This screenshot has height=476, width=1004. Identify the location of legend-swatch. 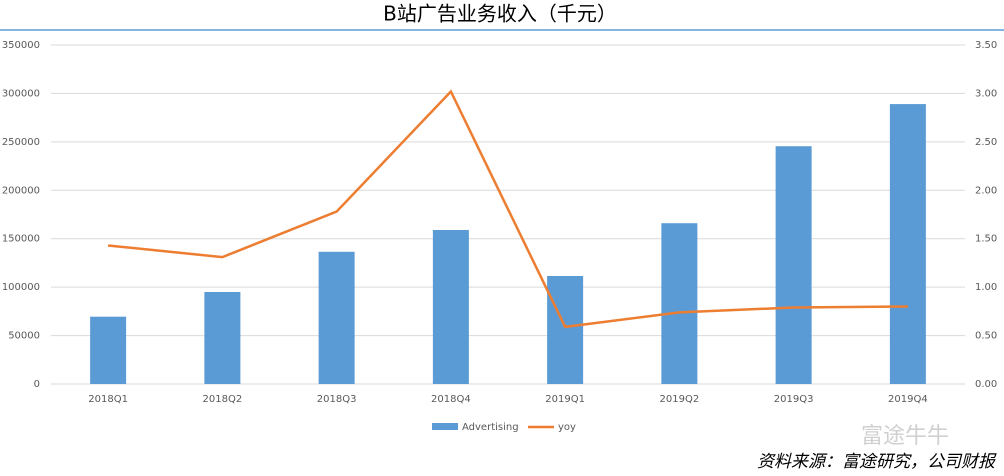
(445, 426).